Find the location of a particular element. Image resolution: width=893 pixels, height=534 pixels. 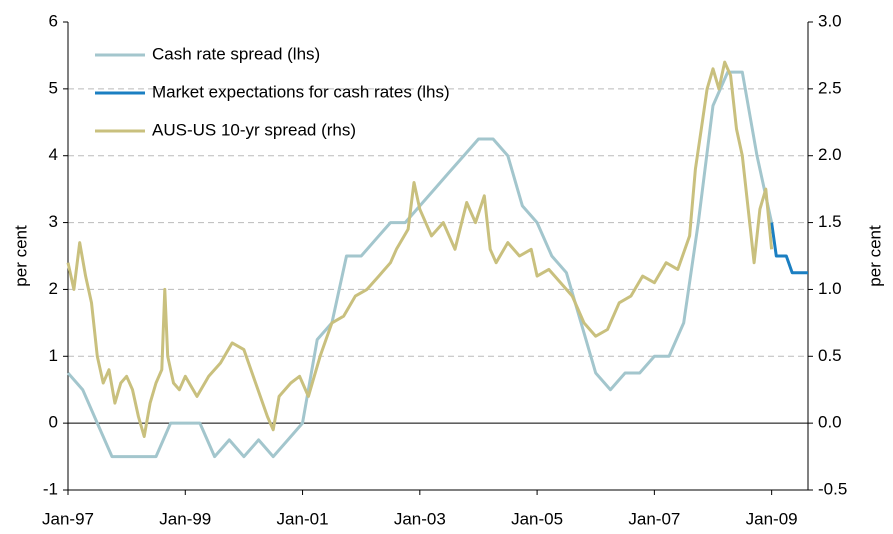

y2-tick-label: 1.0 is located at coordinates (830, 288).